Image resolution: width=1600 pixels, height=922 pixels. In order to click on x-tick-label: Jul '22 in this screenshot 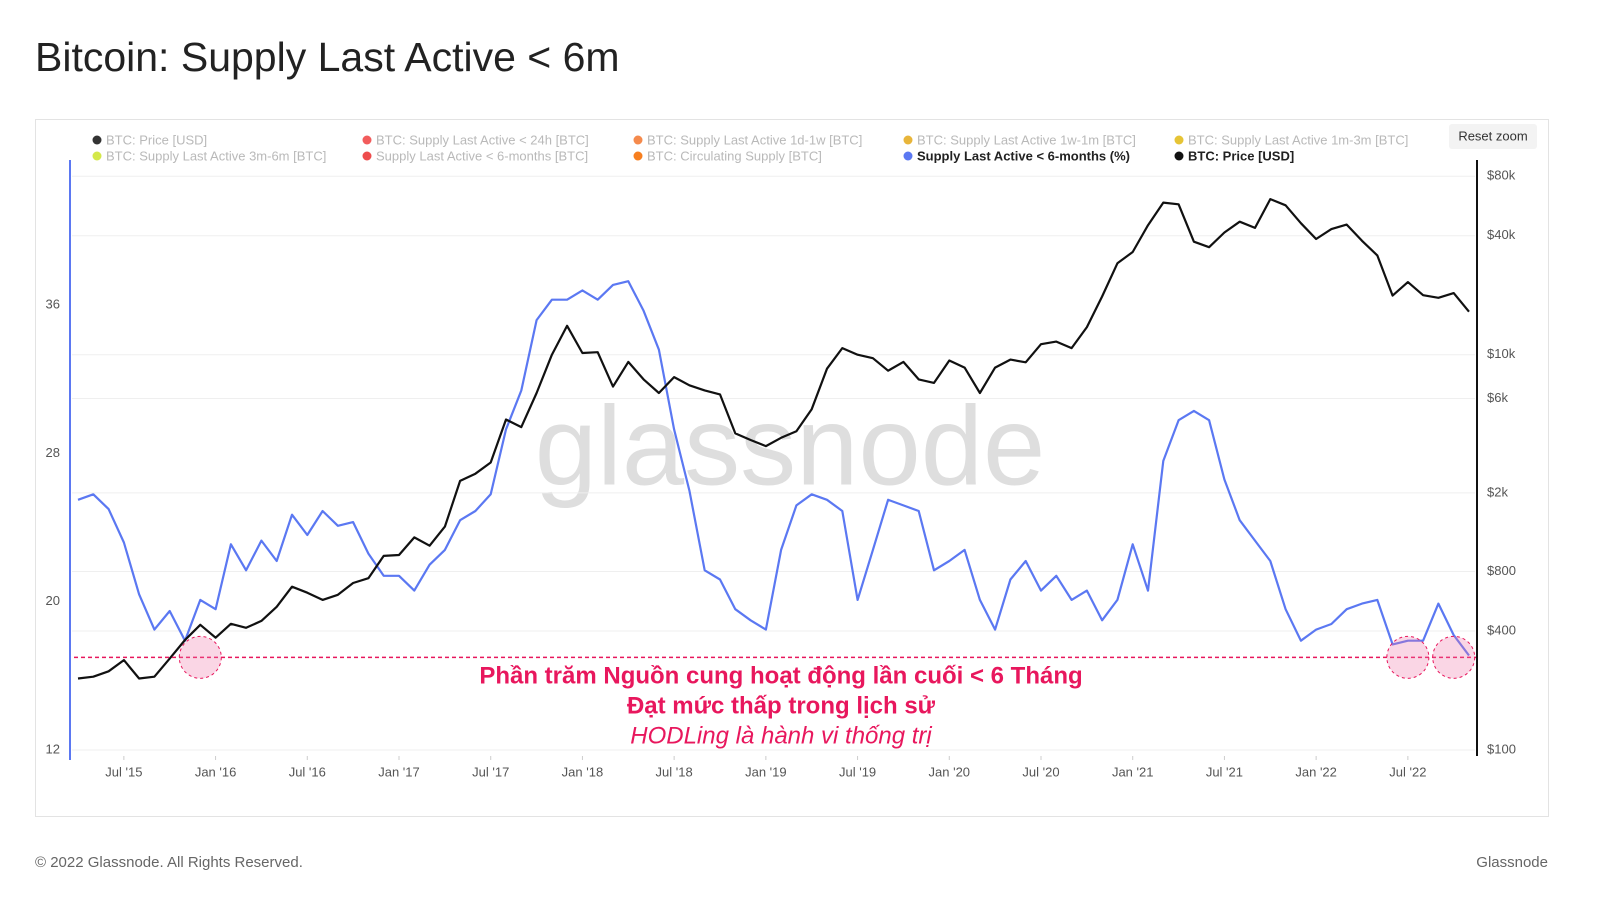, I will do `click(1407, 771)`.